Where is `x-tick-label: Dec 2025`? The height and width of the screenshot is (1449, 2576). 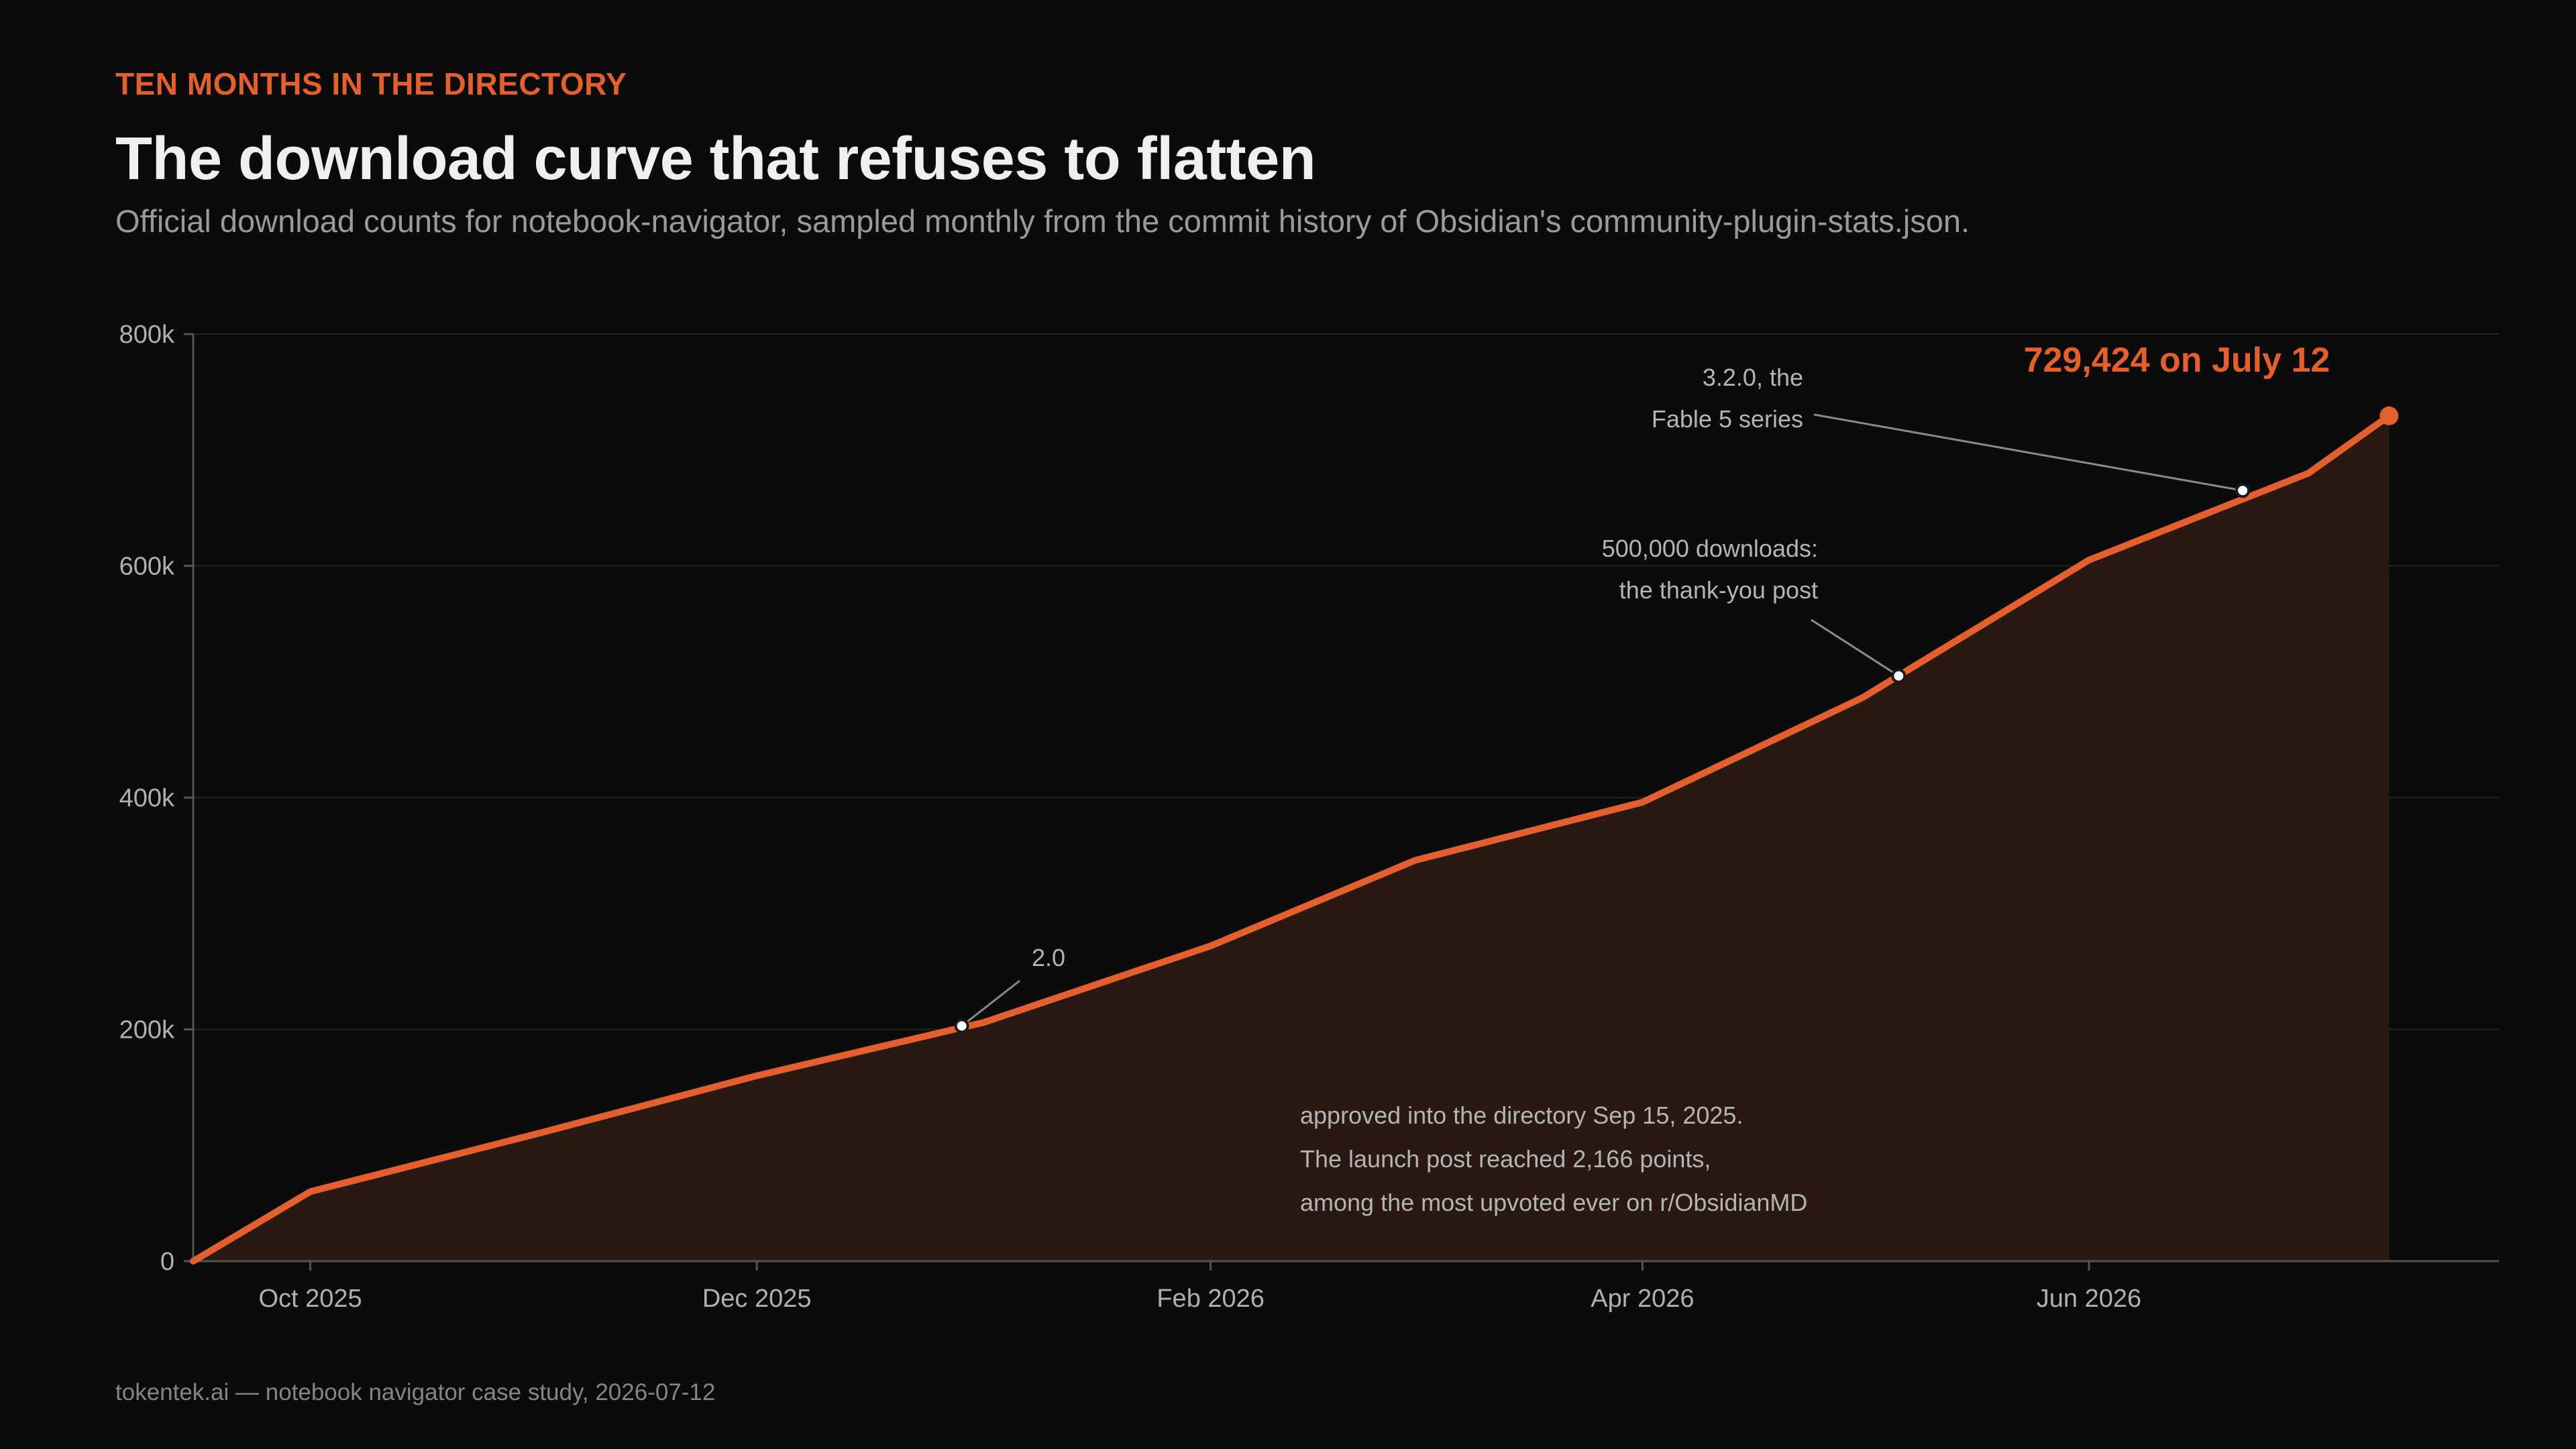
x-tick-label: Dec 2025 is located at coordinates (757, 1299).